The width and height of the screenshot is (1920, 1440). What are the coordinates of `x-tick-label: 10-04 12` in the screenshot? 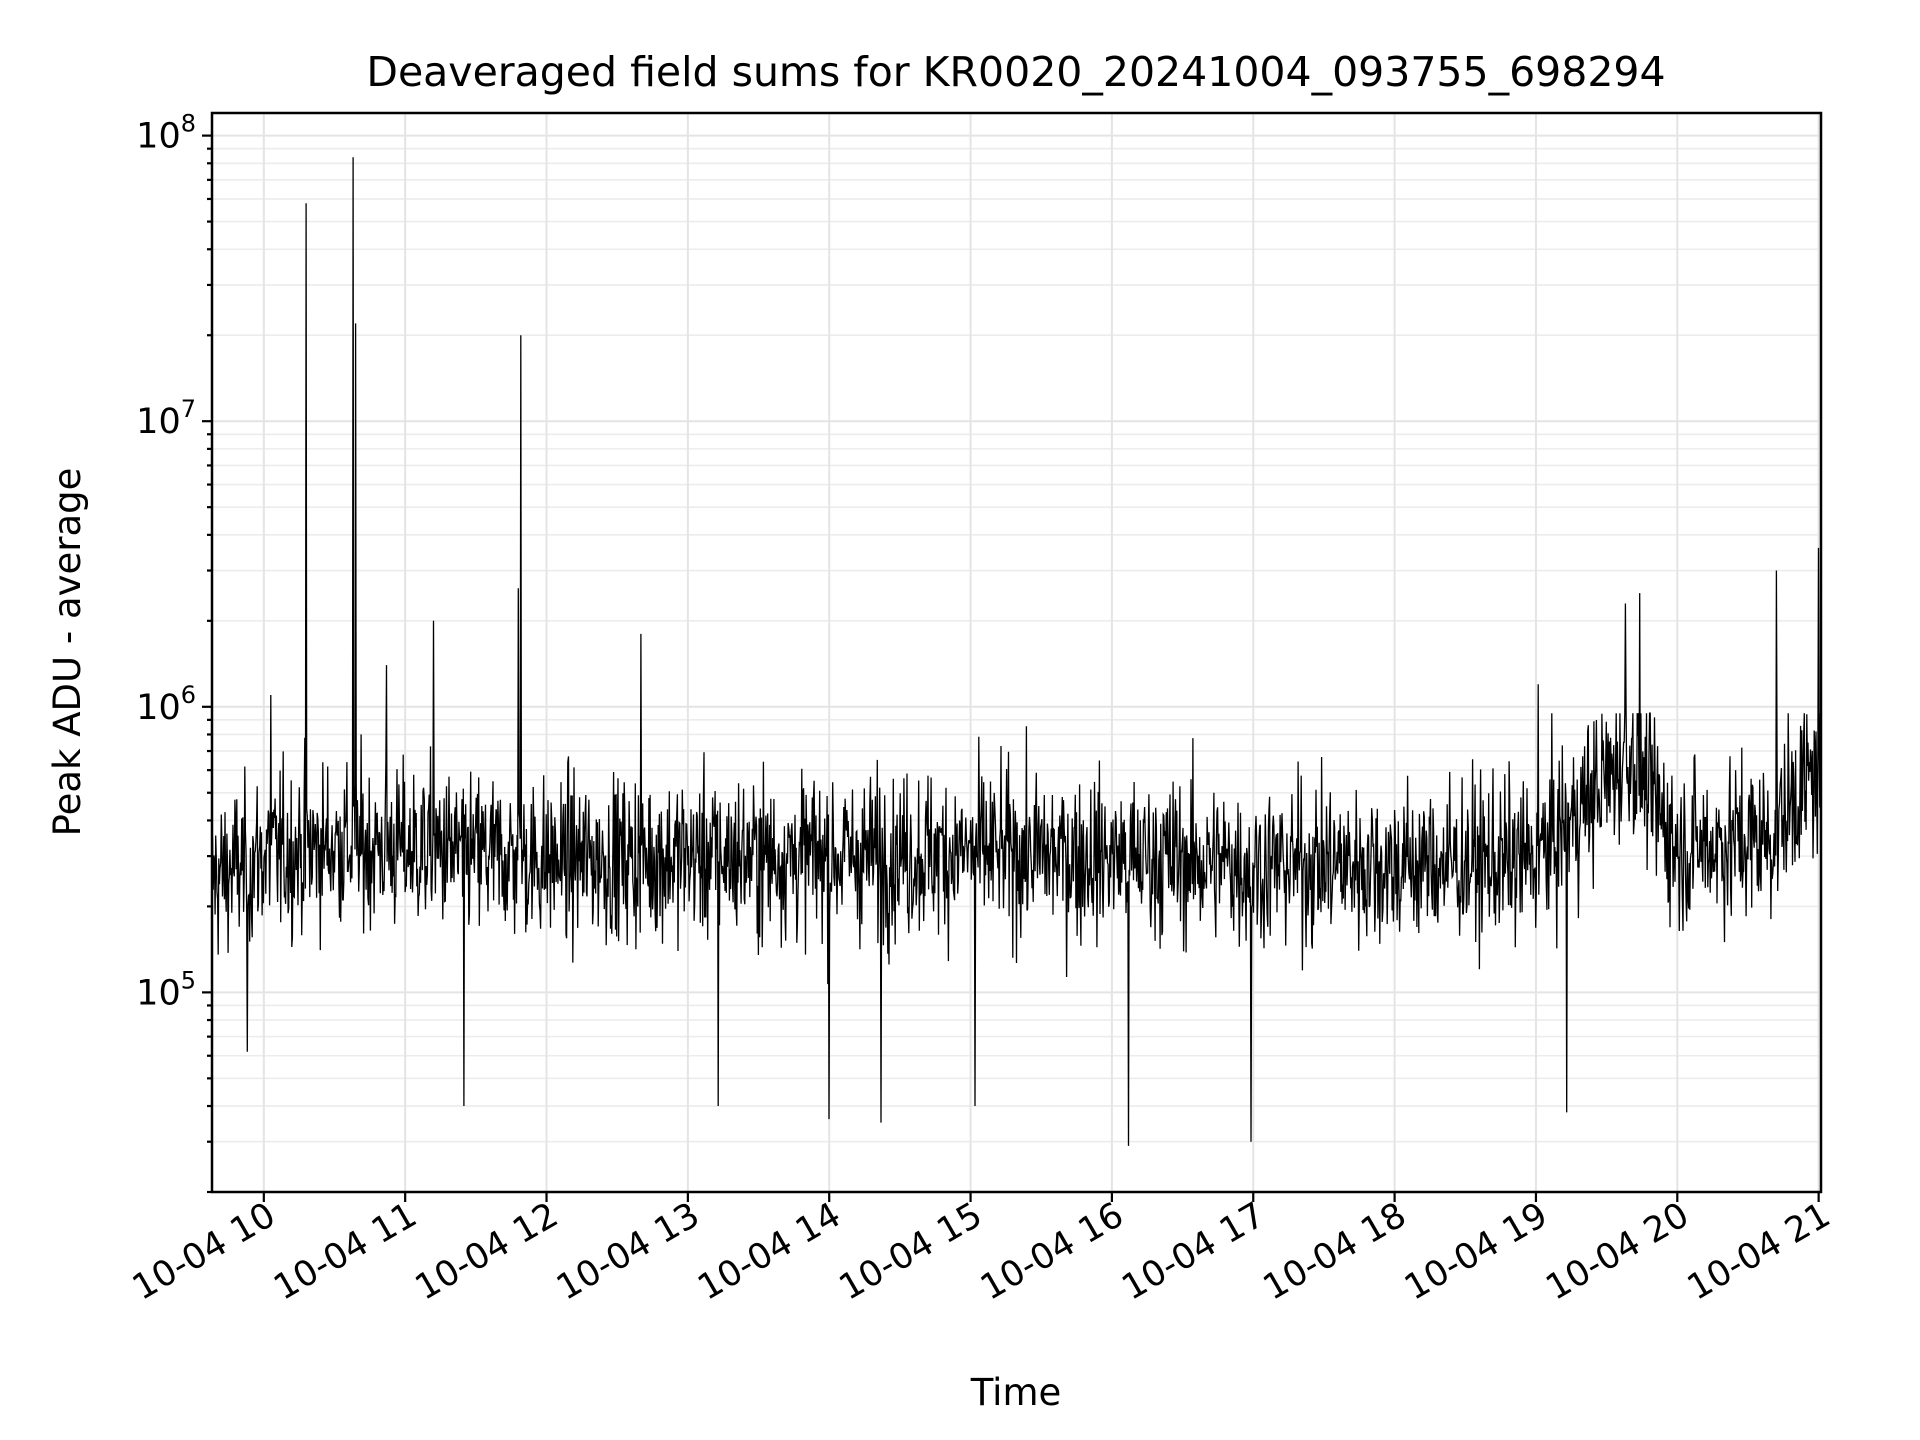 It's located at (487, 1251).